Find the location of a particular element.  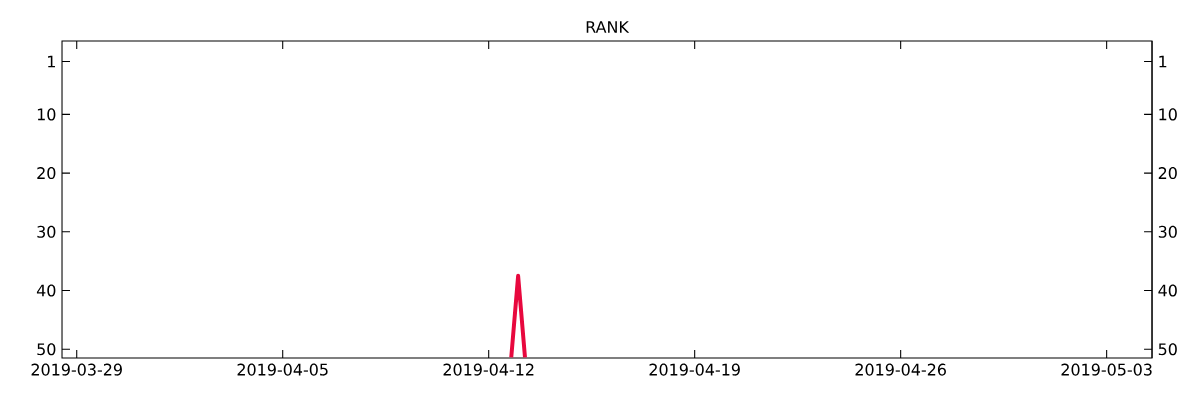

y2-tick-label: 20 is located at coordinates (46, 173).